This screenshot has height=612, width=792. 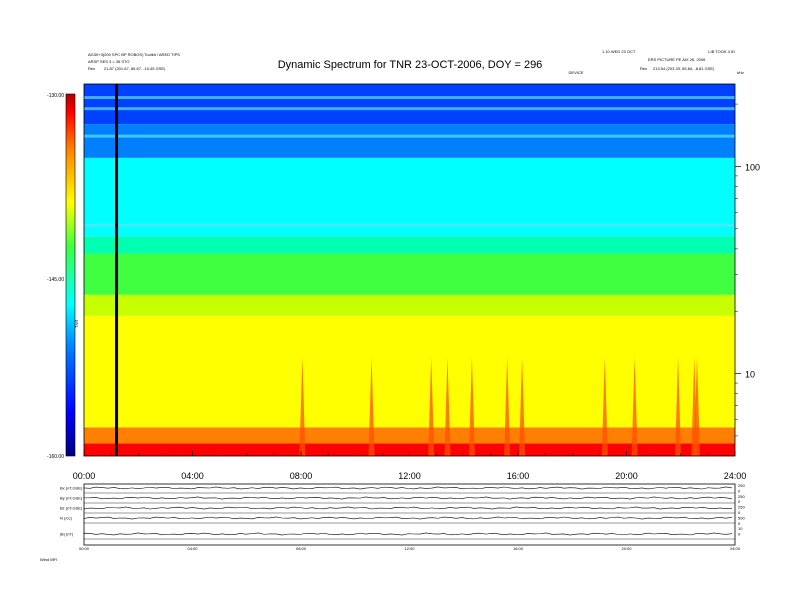 I want to click on header-right-rex-value: 213.54 (203.33, 65.84, -8.81 GSE), so click(x=684, y=68).